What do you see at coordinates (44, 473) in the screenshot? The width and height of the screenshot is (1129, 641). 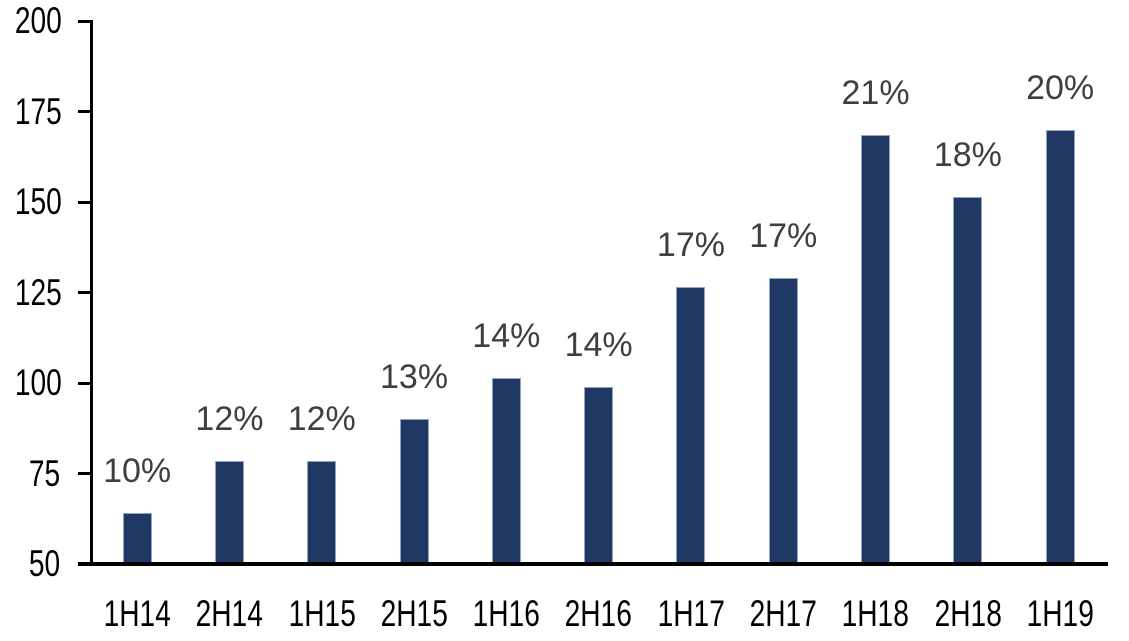 I see `y-axis-label-text: 75` at bounding box center [44, 473].